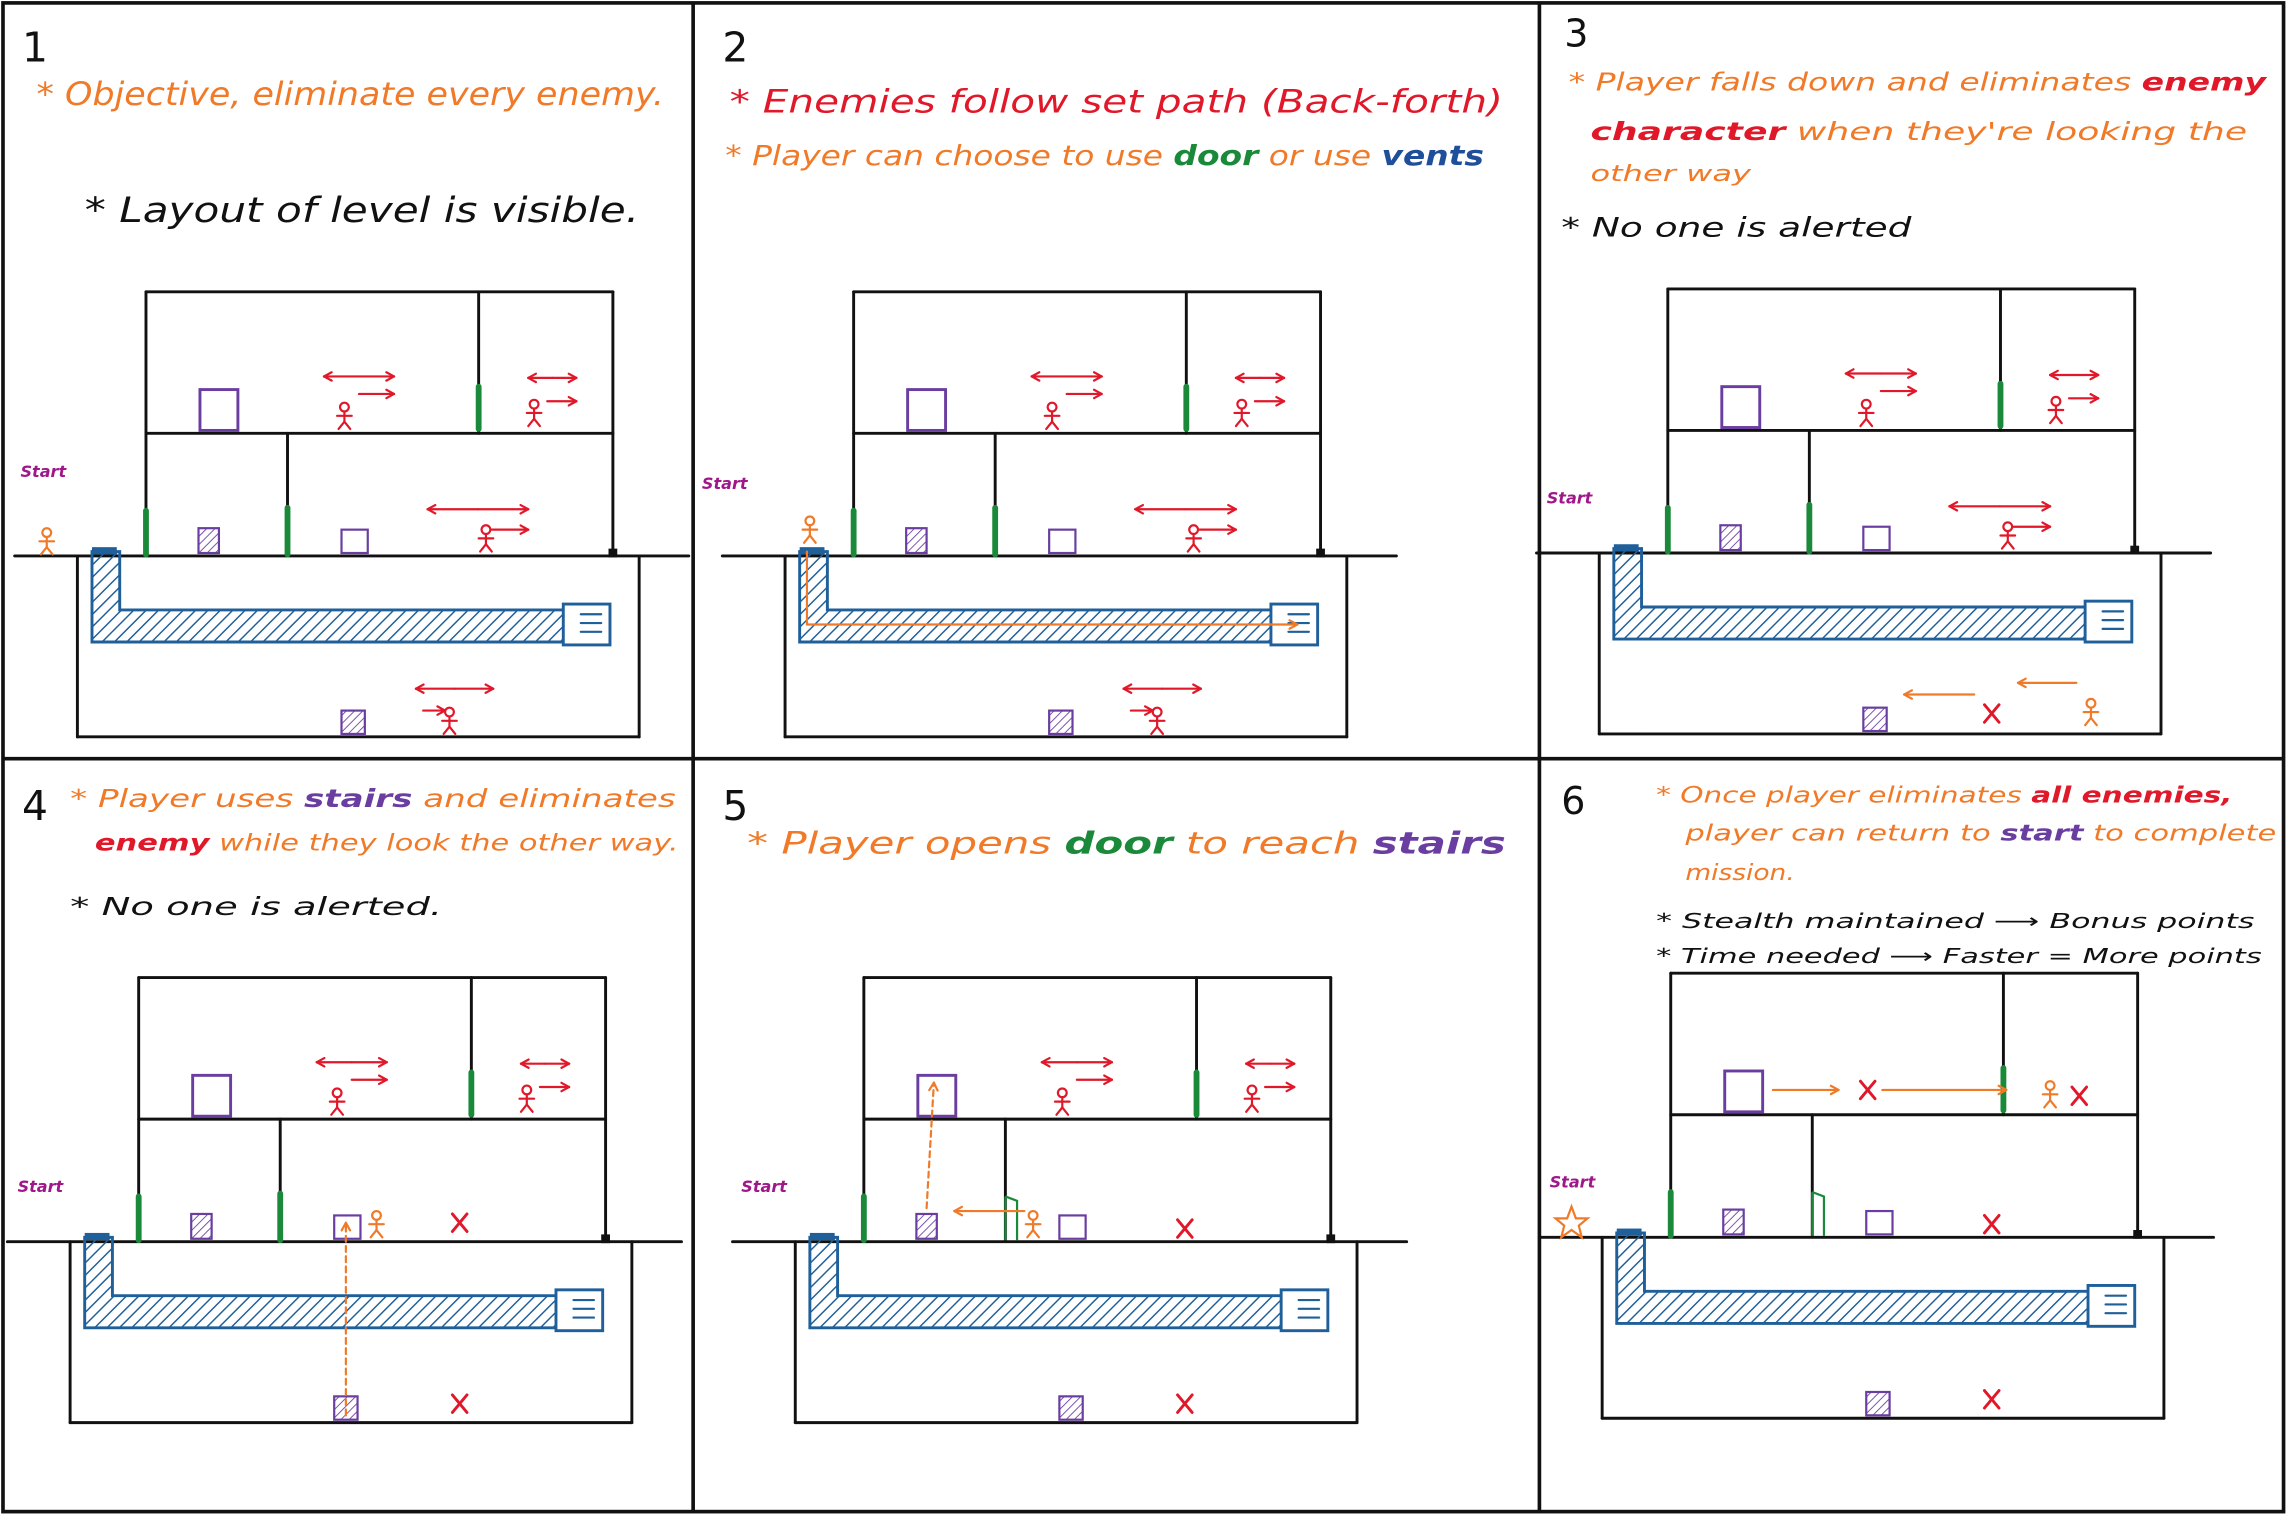 The width and height of the screenshot is (2288, 1516). I want to click on note-segment: * No one is alerted., so click(256, 906).